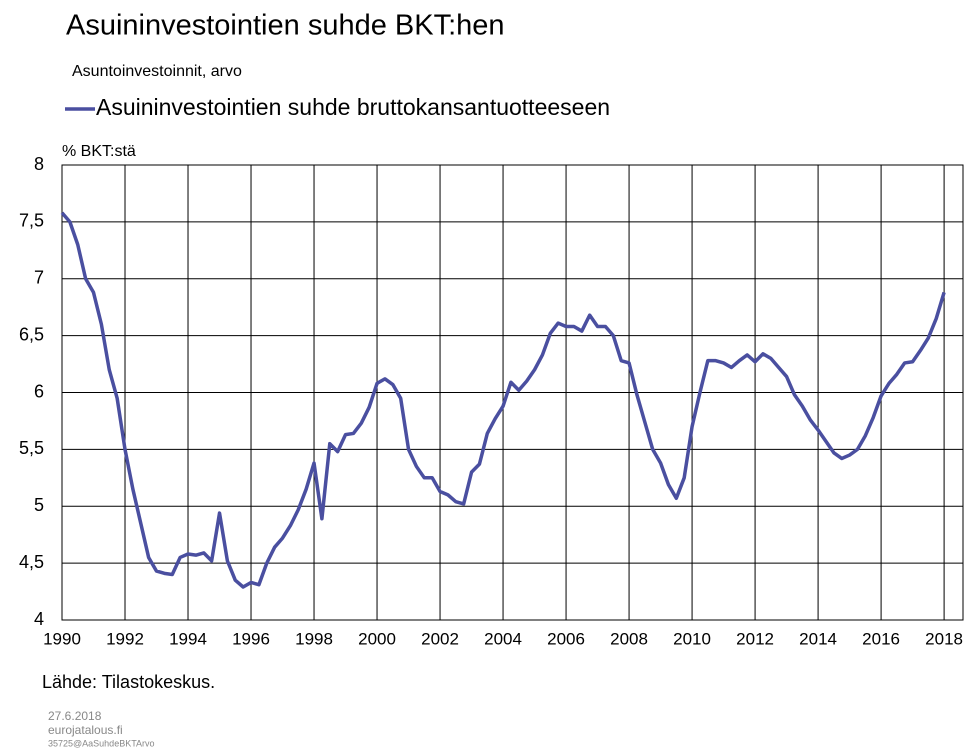  Describe the element at coordinates (39, 619) in the screenshot. I see `y-tick-label: 4` at that location.